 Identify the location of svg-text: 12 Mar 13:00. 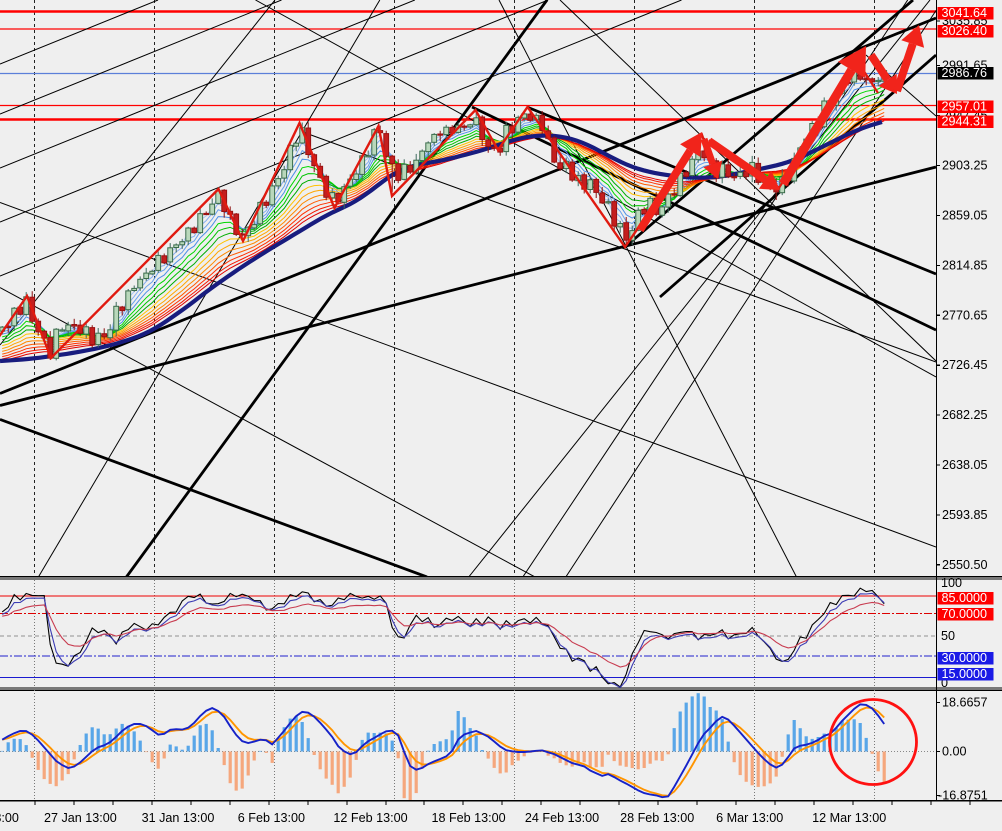
(849, 818).